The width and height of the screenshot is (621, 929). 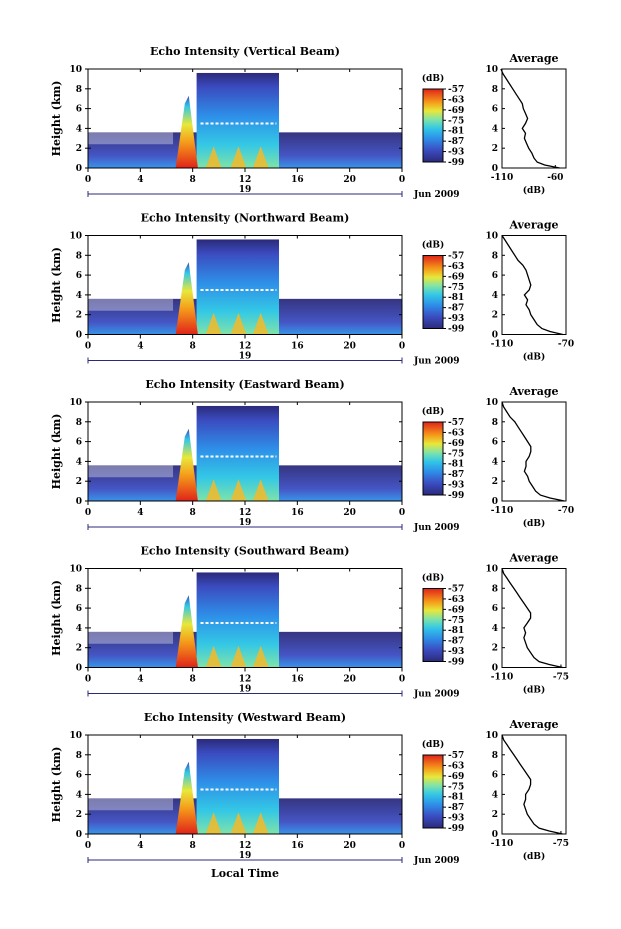 I want to click on average-x-label: (dB), so click(x=534, y=190).